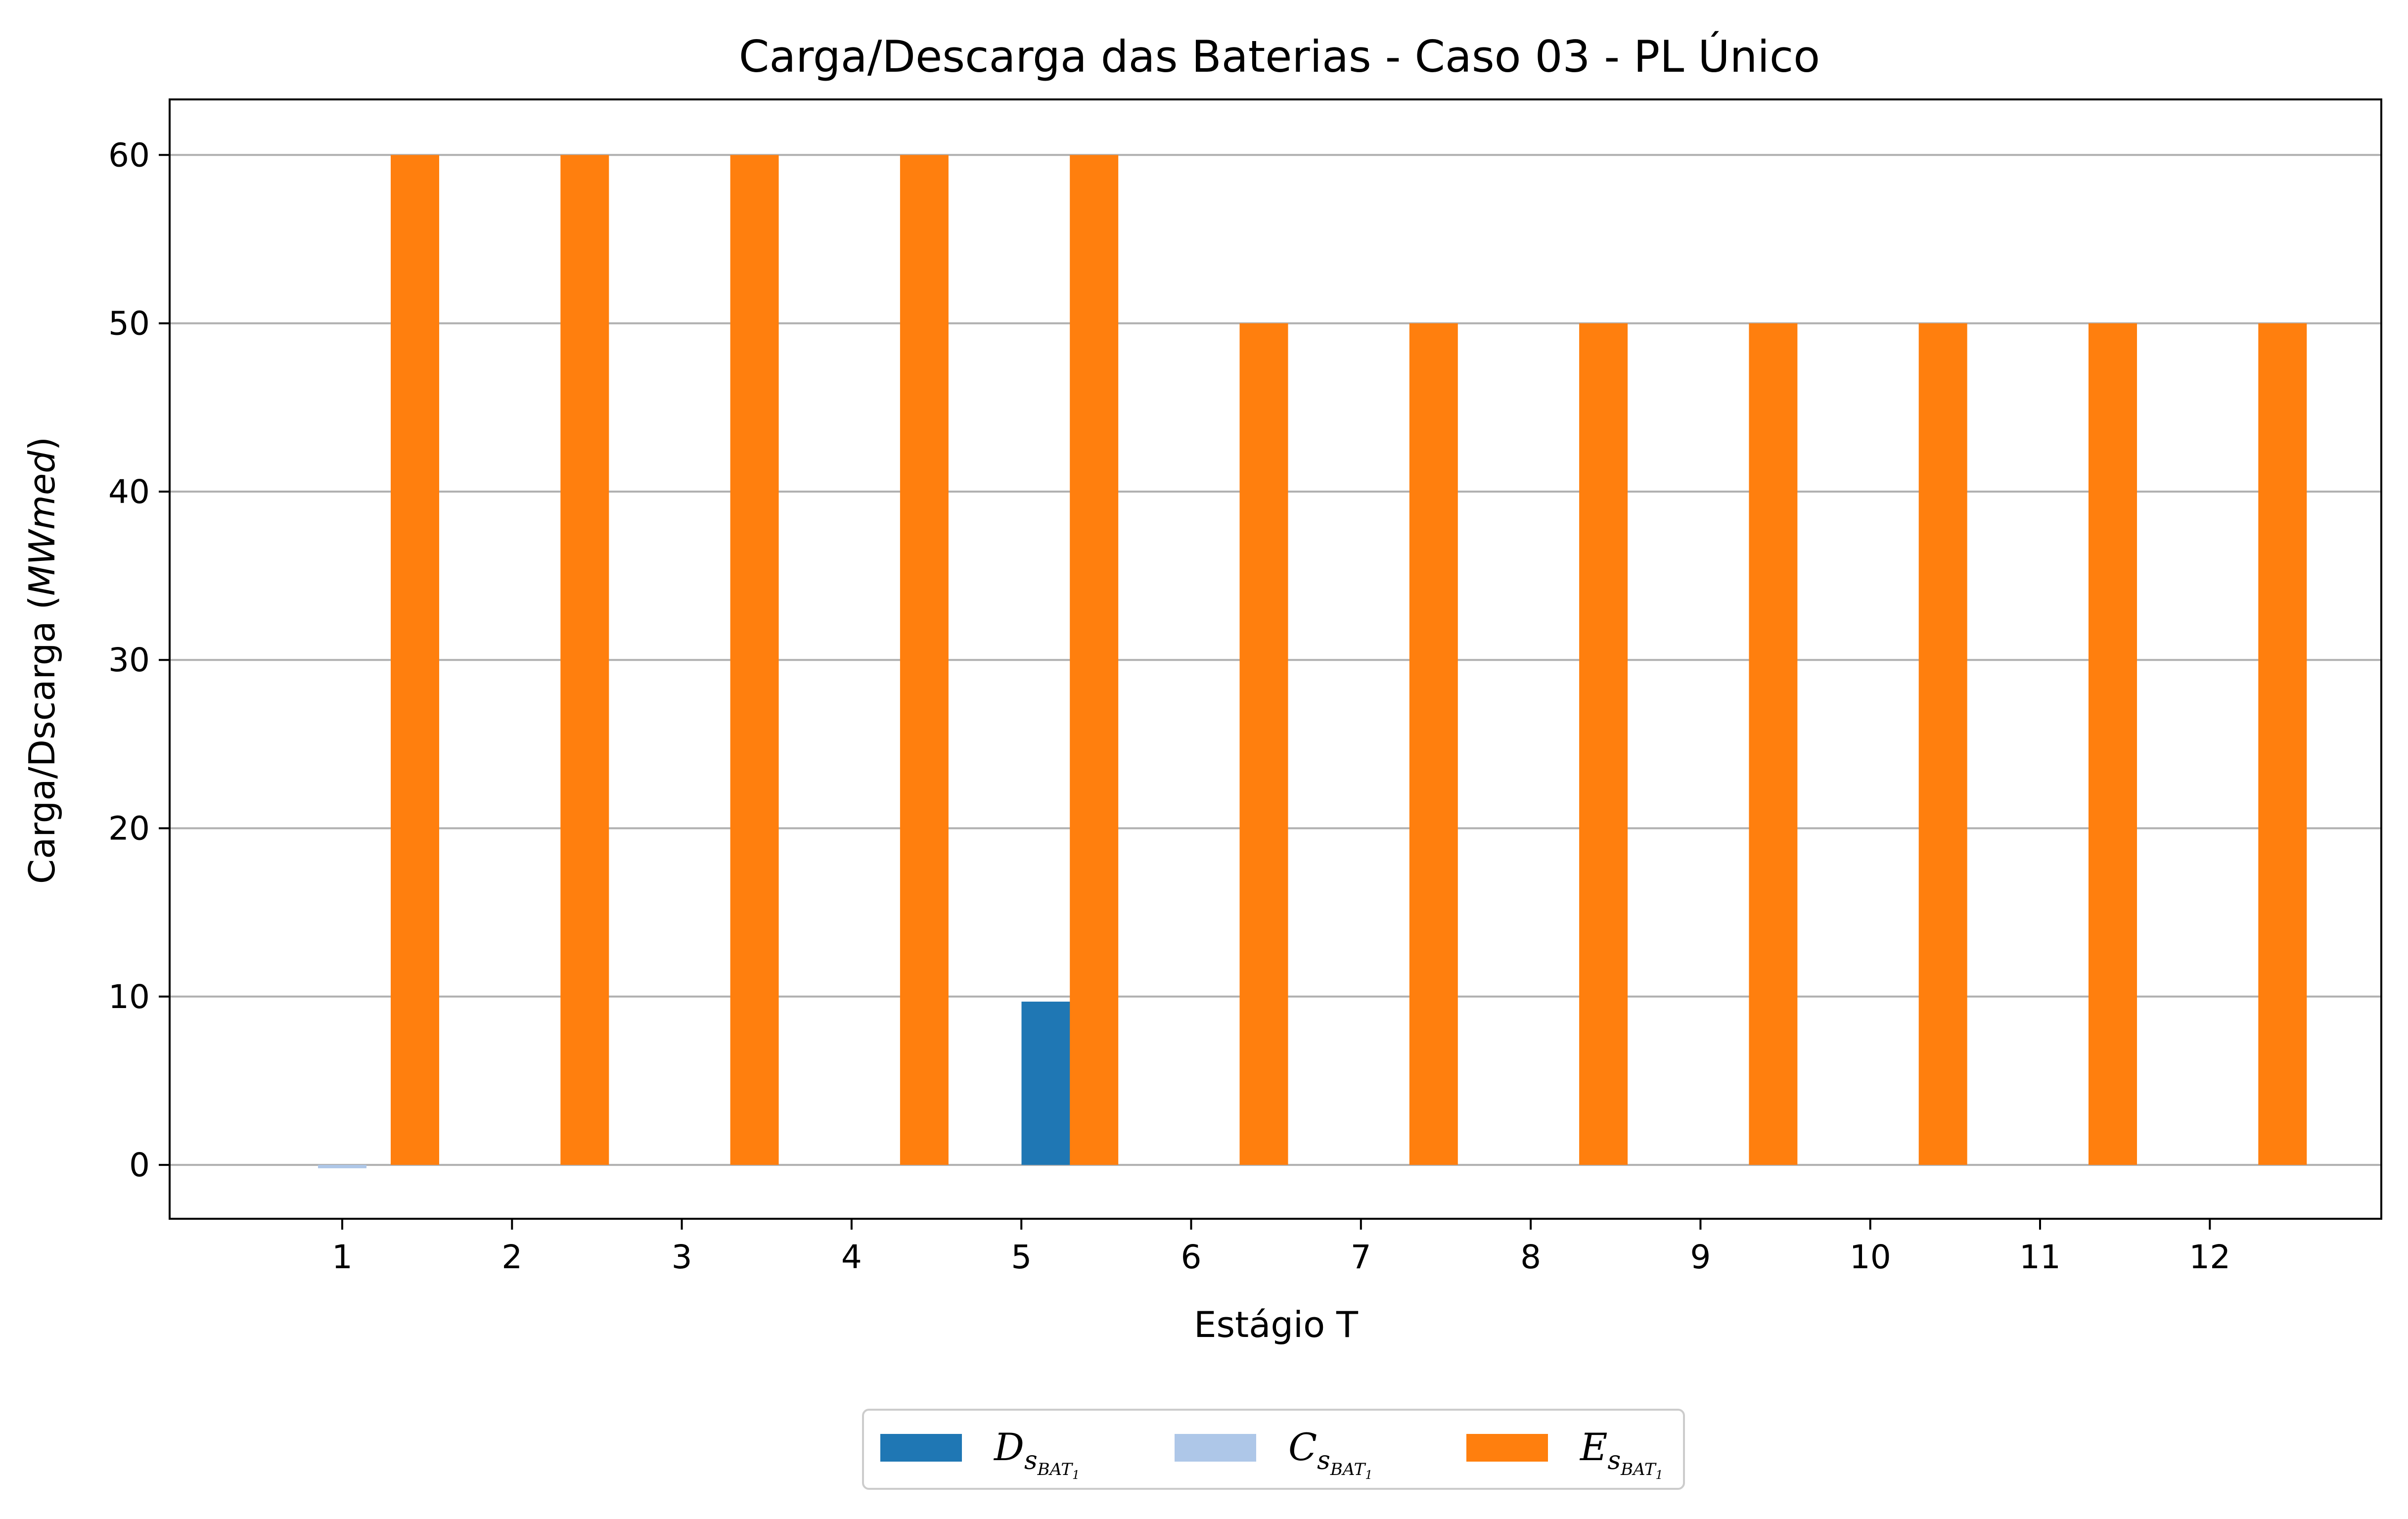 This screenshot has width=2408, height=1519. Describe the element at coordinates (1273, 1449) in the screenshot. I see `legend-frame` at that location.